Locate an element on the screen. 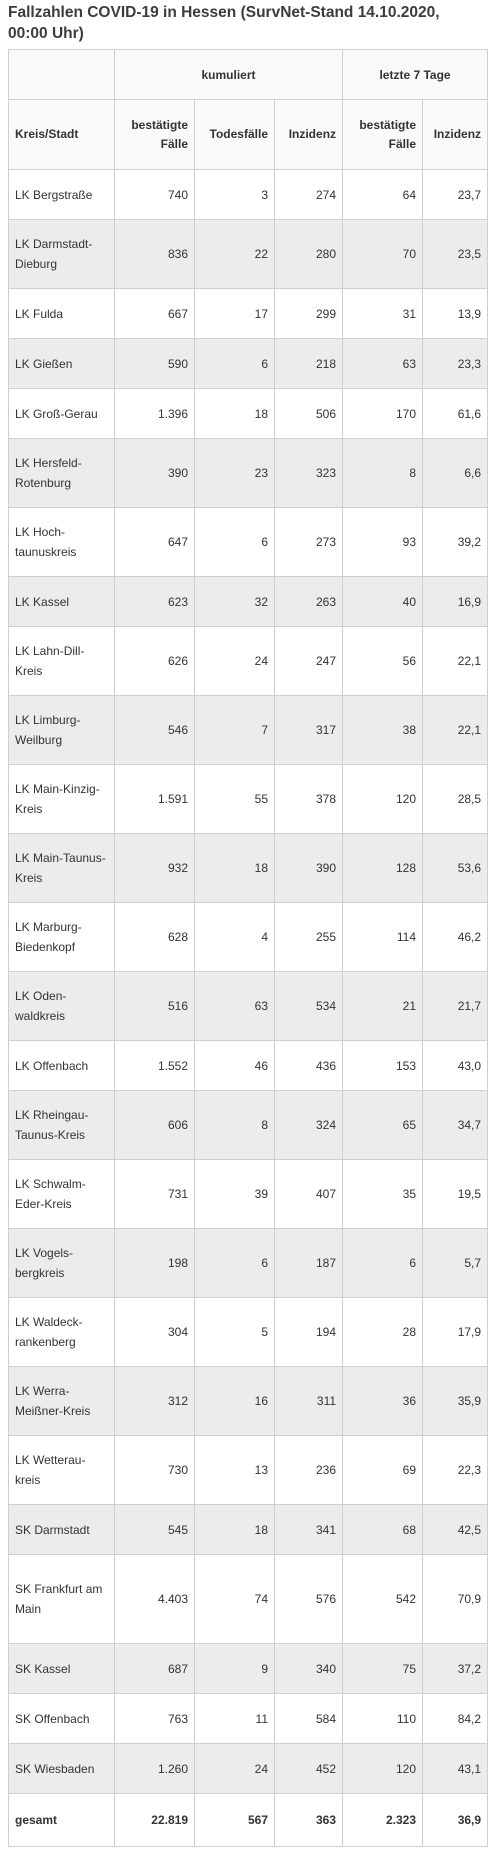 The width and height of the screenshot is (493, 1873). table-row: LK Lahn-Dill-Kreis 626 24 247 56 22,1 is located at coordinates (248, 661).